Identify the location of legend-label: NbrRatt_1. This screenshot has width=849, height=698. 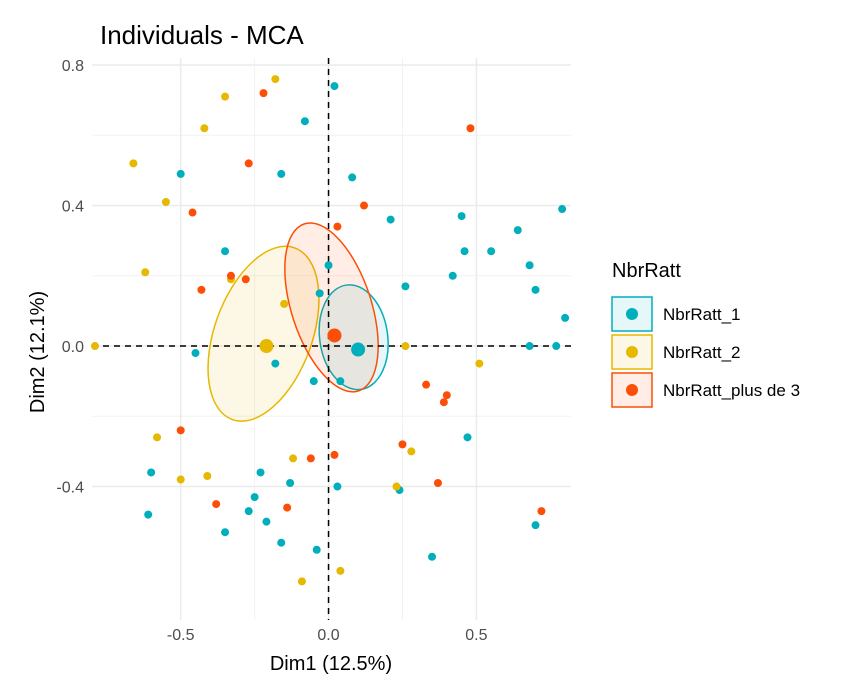
(701, 314).